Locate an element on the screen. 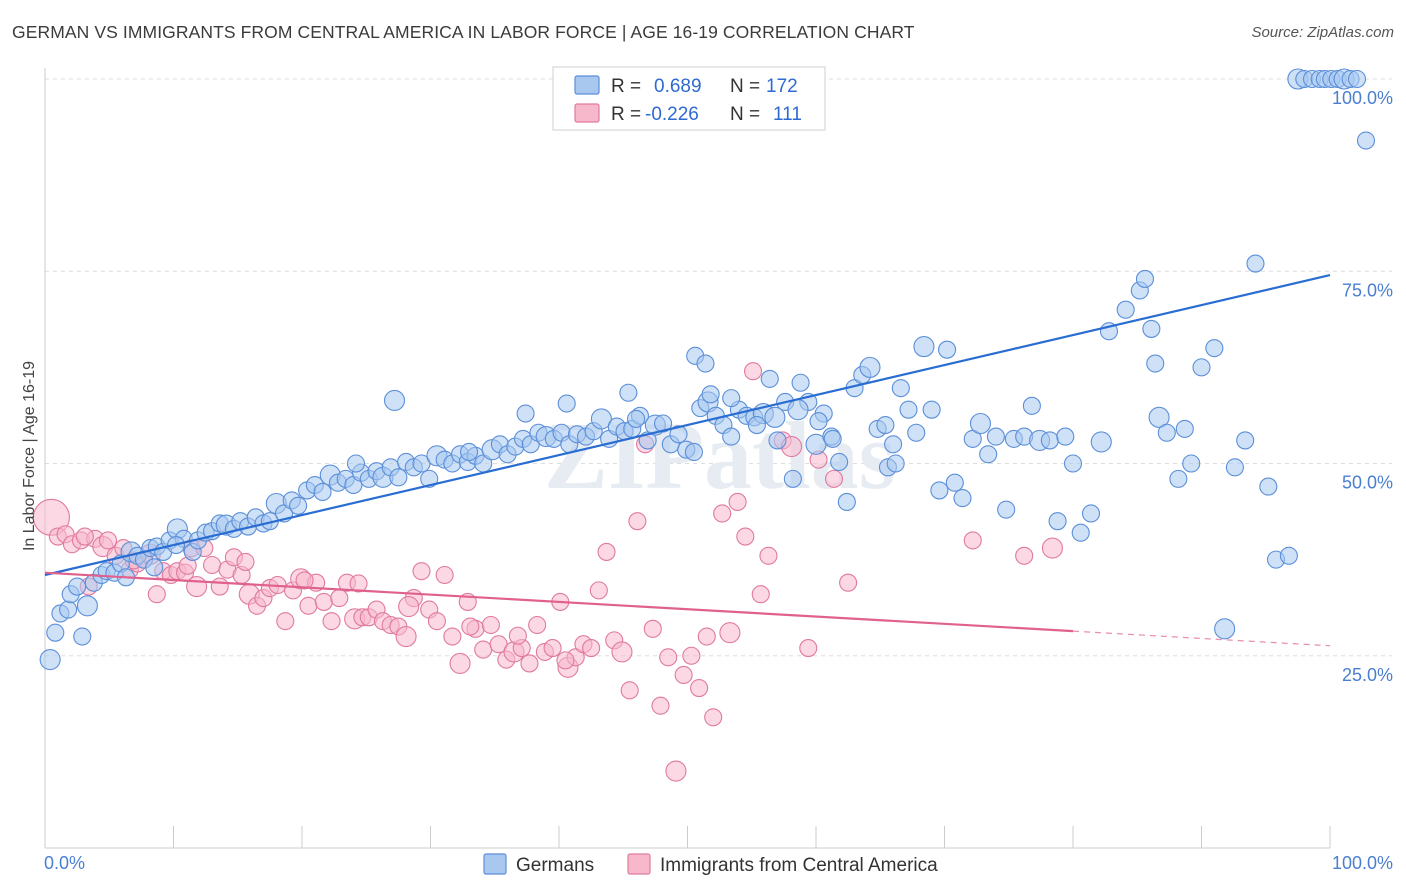  bottom-legend-label-immigrants: Immigrants from Central America is located at coordinates (799, 865).